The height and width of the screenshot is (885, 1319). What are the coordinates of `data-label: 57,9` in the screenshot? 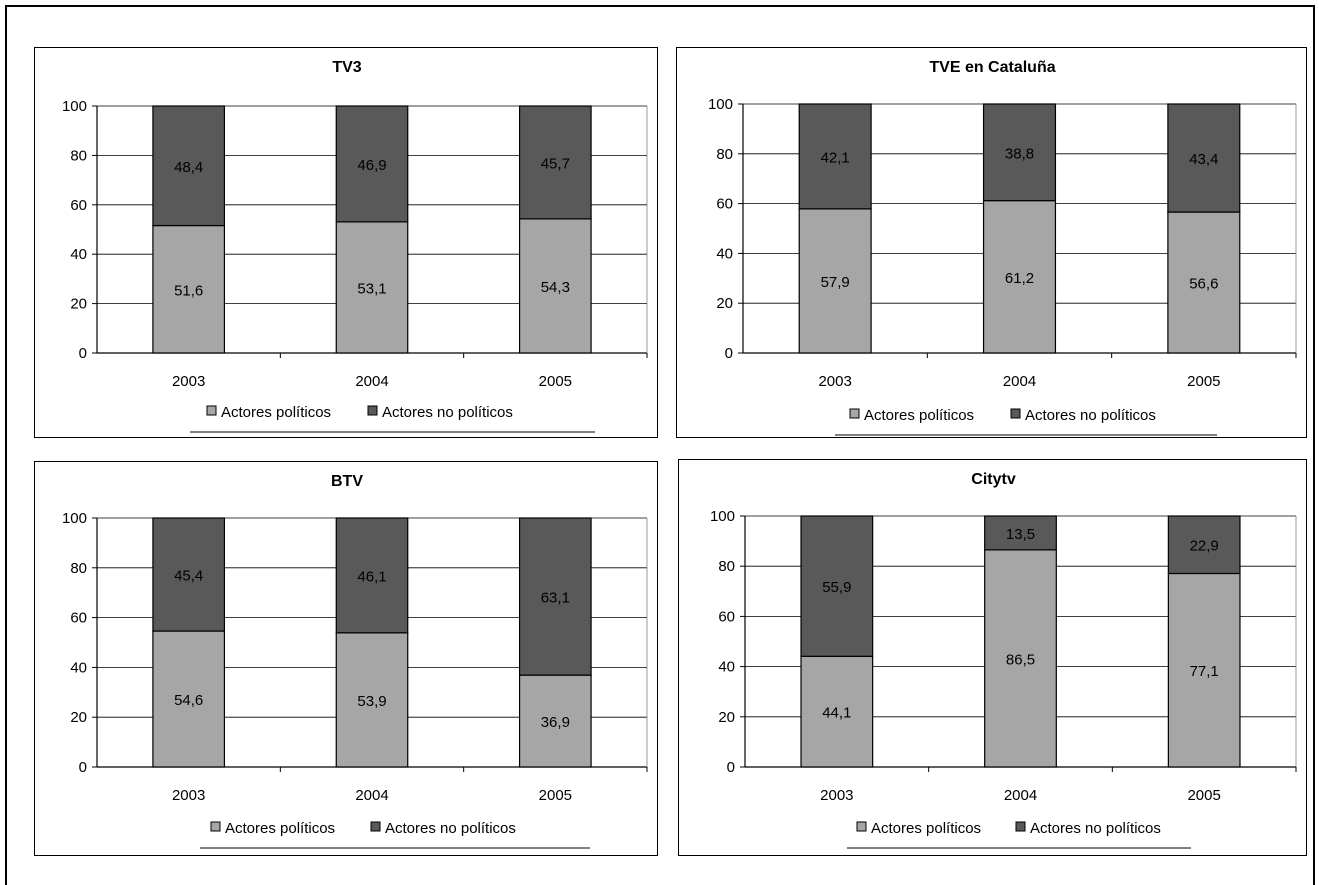 It's located at (835, 282).